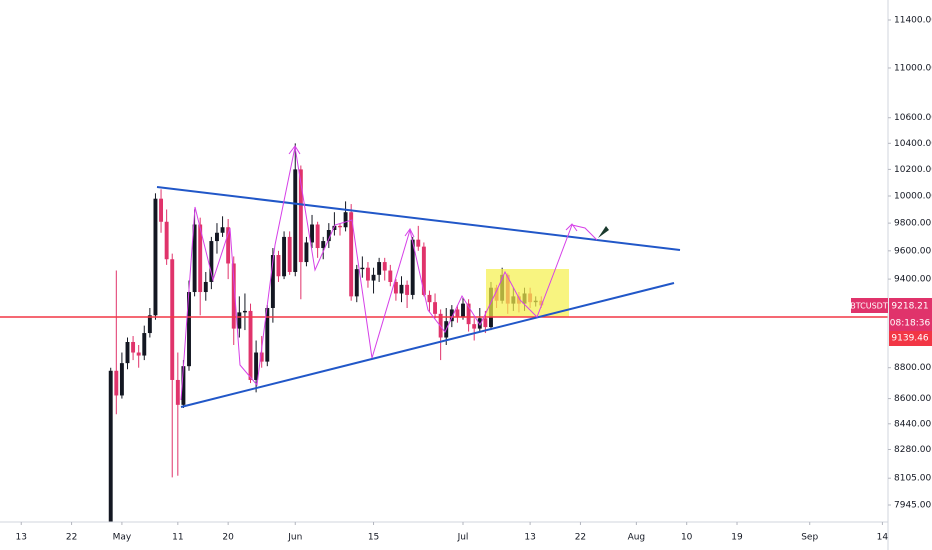  I want to click on rocket-icon, so click(603, 232).